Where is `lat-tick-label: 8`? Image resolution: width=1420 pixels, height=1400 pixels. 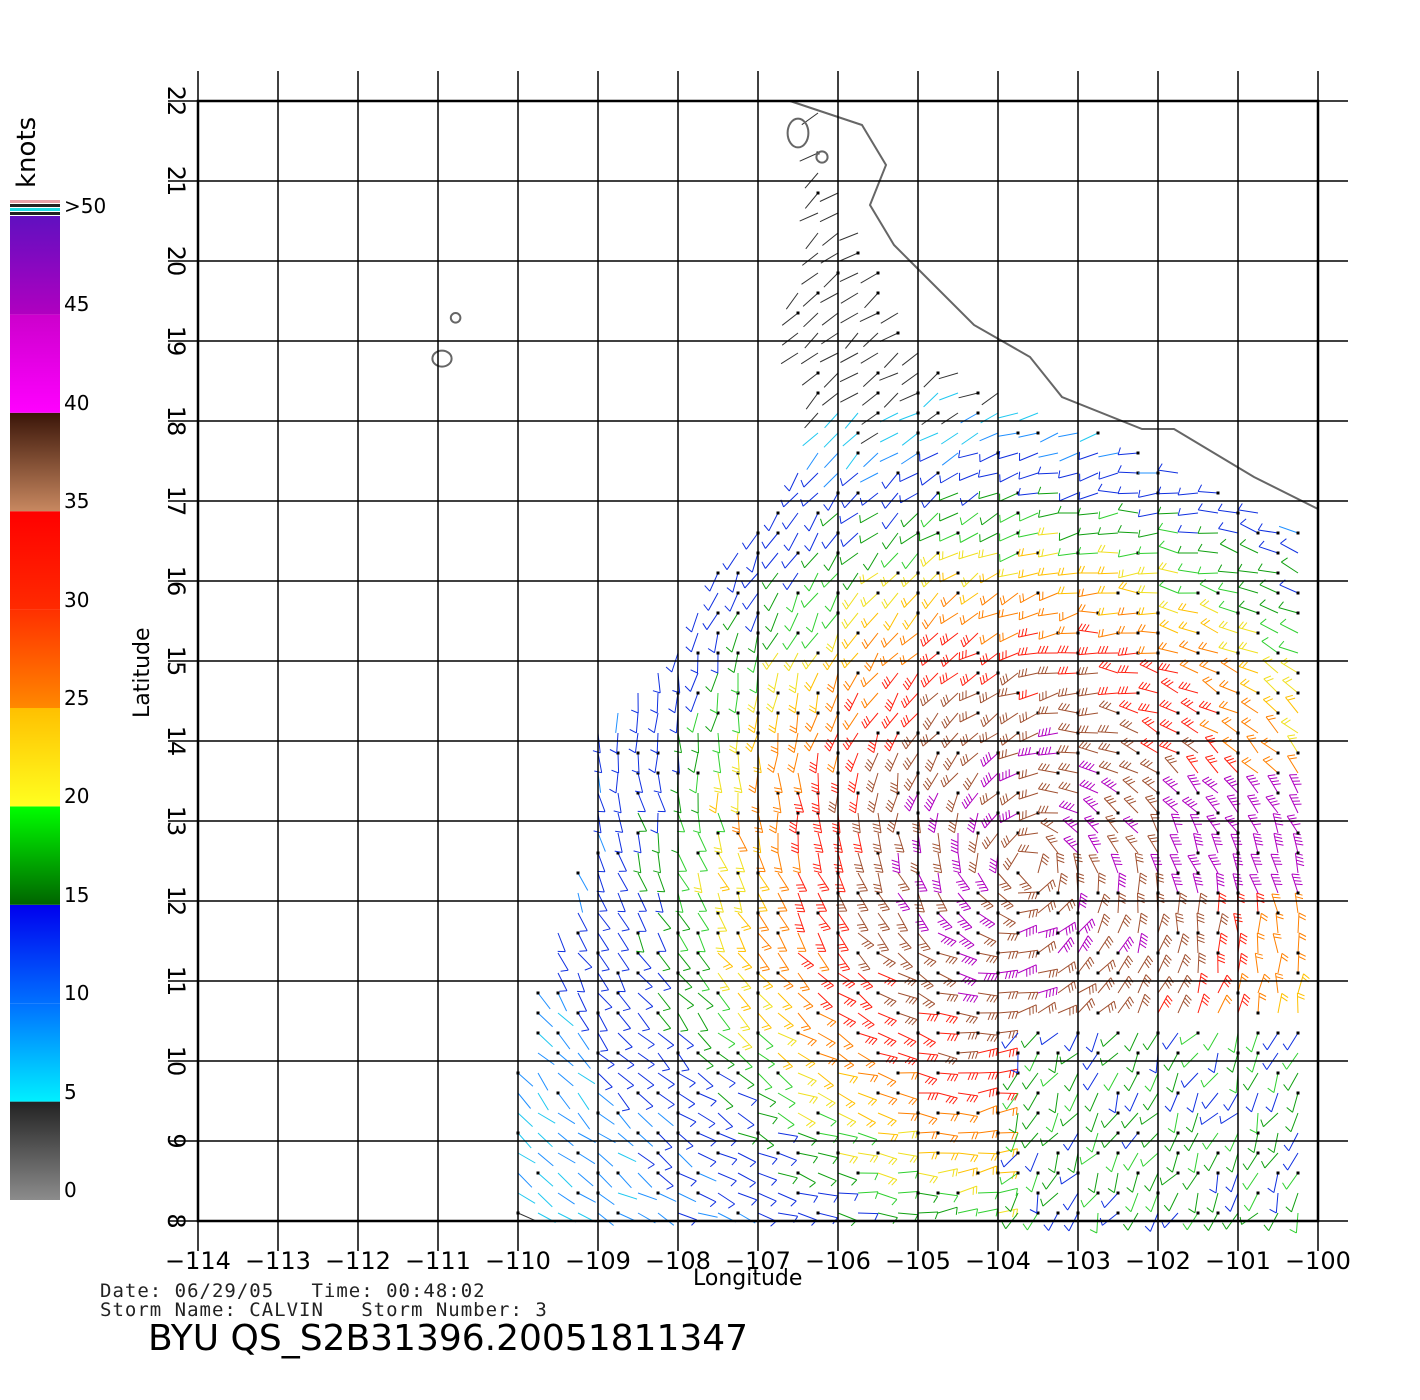 lat-tick-label: 8 is located at coordinates (176, 1220).